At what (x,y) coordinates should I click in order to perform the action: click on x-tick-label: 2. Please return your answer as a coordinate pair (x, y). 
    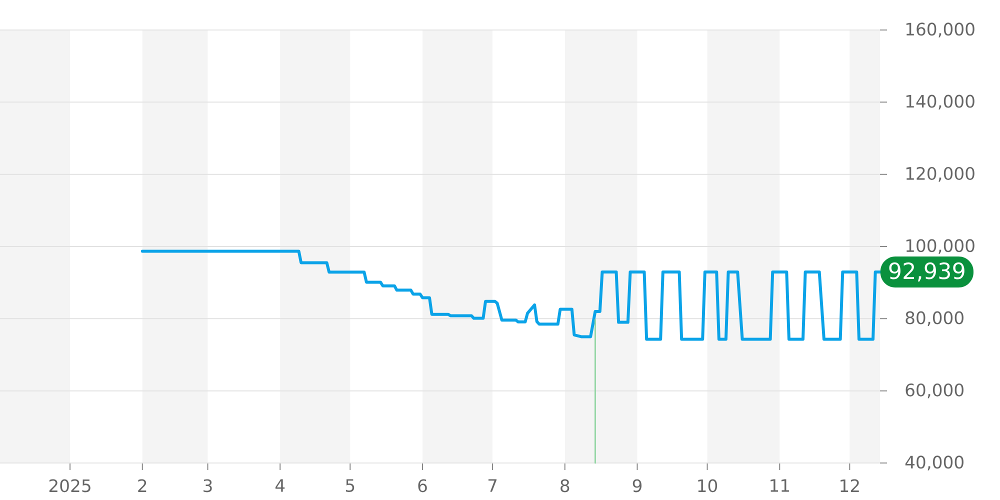
    Looking at the image, I should click on (142, 485).